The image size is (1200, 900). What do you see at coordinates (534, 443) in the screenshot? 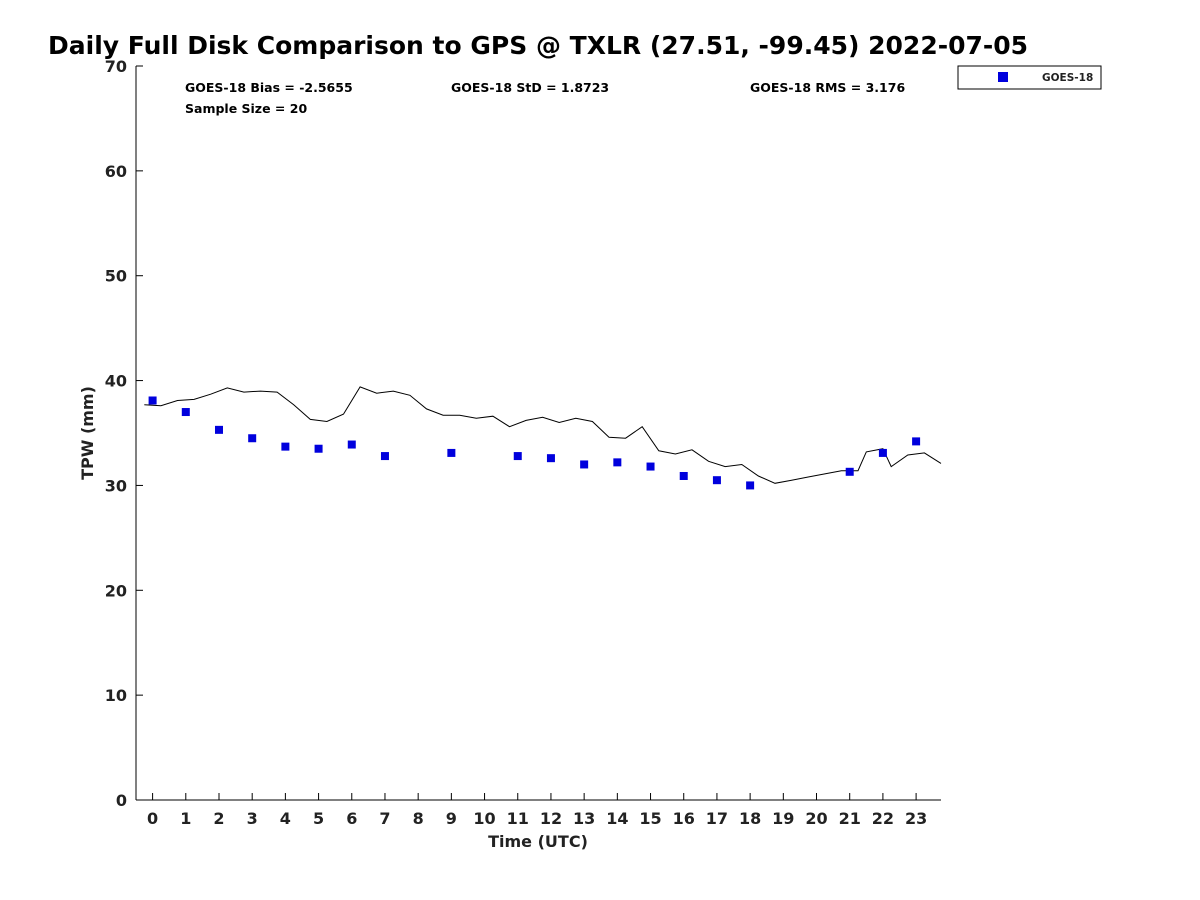
I see `goes-marker-layer` at bounding box center [534, 443].